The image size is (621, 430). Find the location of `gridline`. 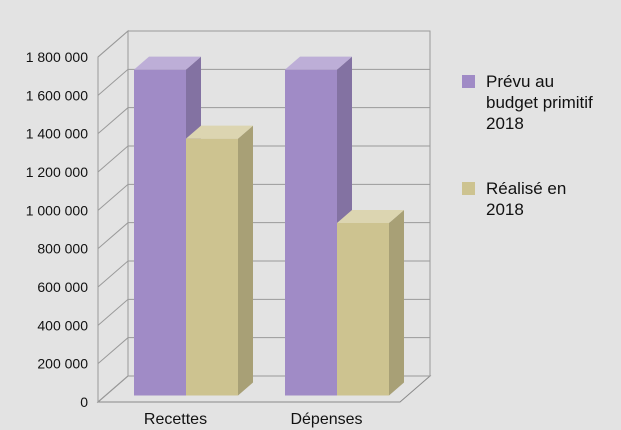

gridline is located at coordinates (263, 44).